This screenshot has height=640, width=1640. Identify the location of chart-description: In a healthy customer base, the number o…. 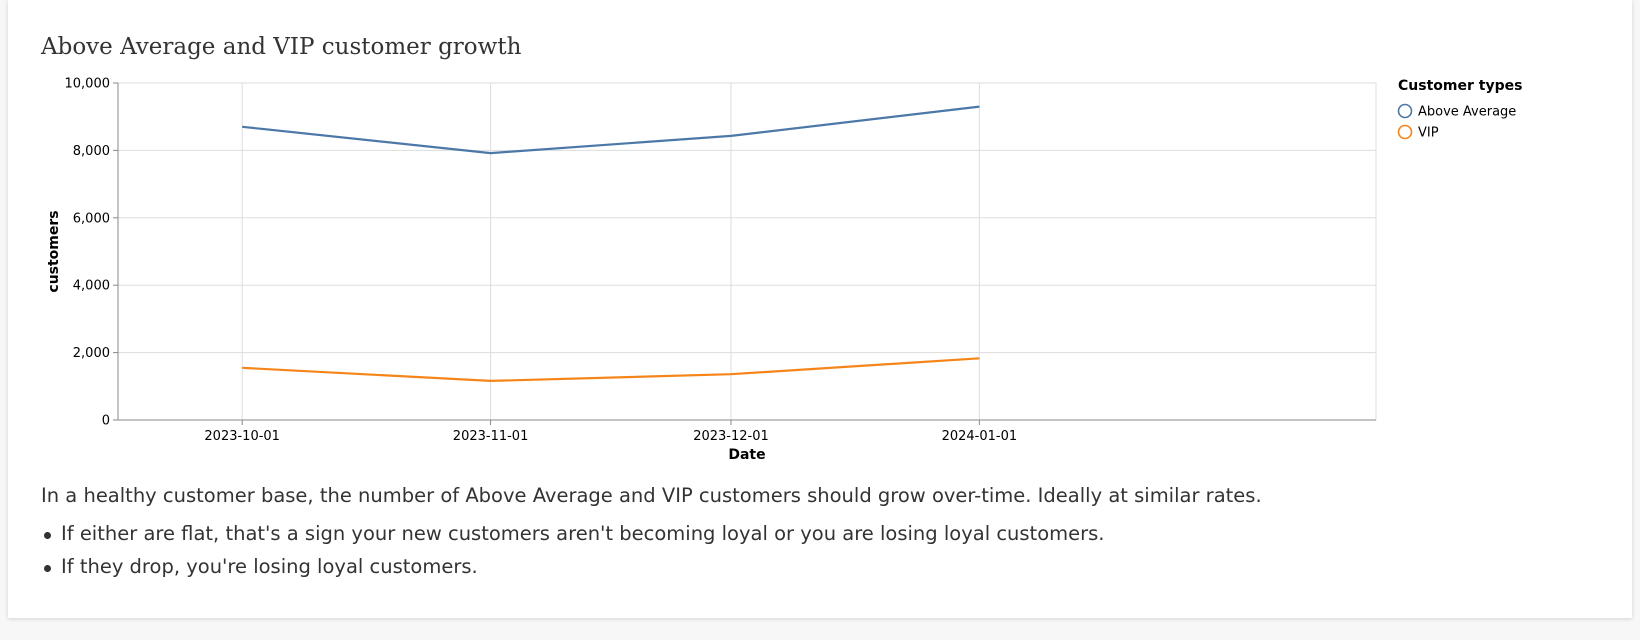
(651, 495).